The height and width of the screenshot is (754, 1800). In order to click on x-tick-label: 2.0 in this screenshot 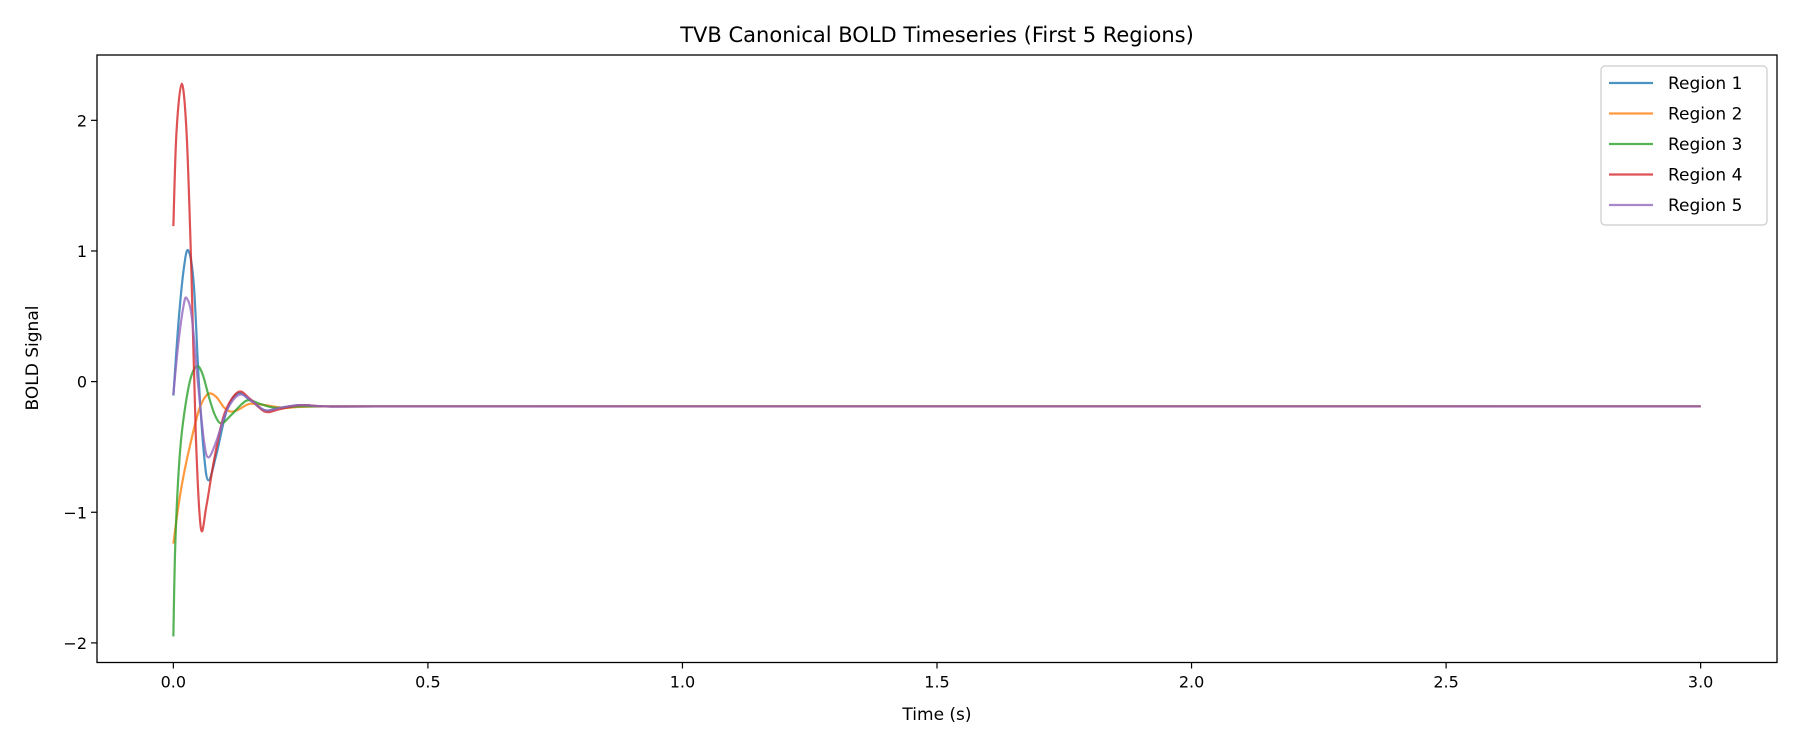, I will do `click(1191, 682)`.